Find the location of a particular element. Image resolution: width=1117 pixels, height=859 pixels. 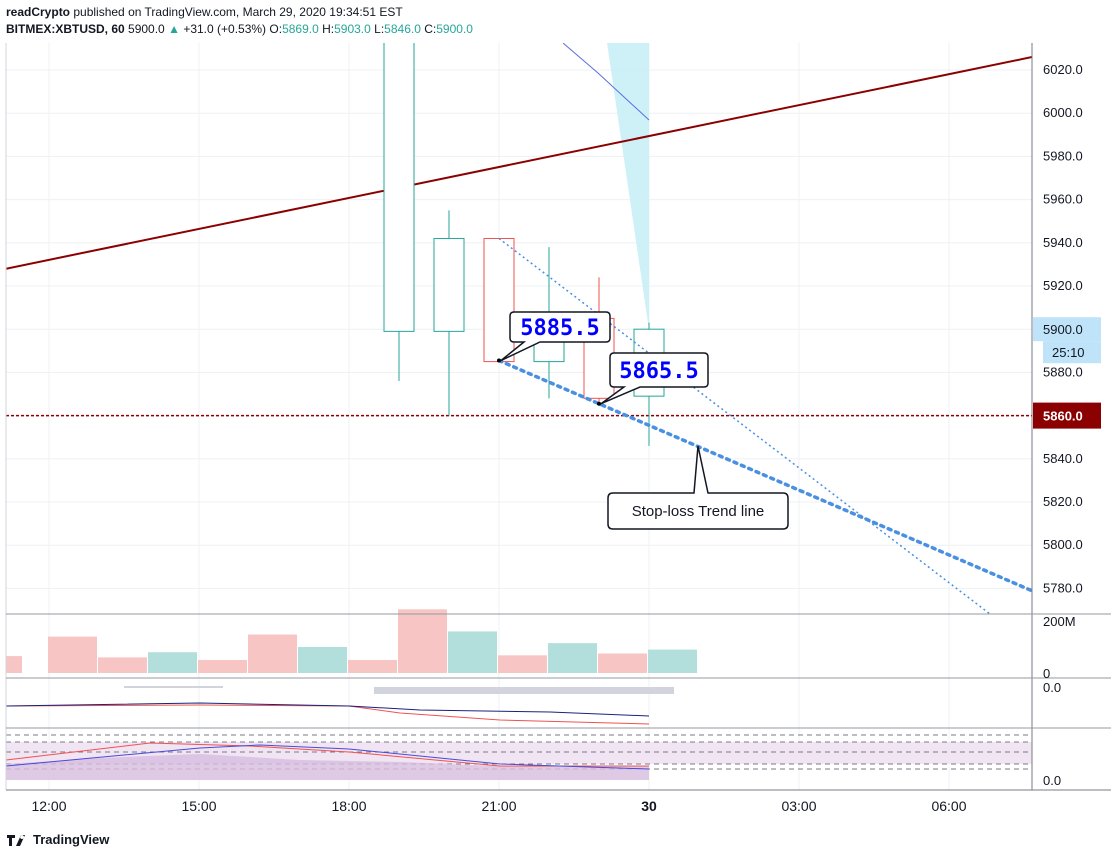

price-tick-label: 5920.0 is located at coordinates (1063, 285).